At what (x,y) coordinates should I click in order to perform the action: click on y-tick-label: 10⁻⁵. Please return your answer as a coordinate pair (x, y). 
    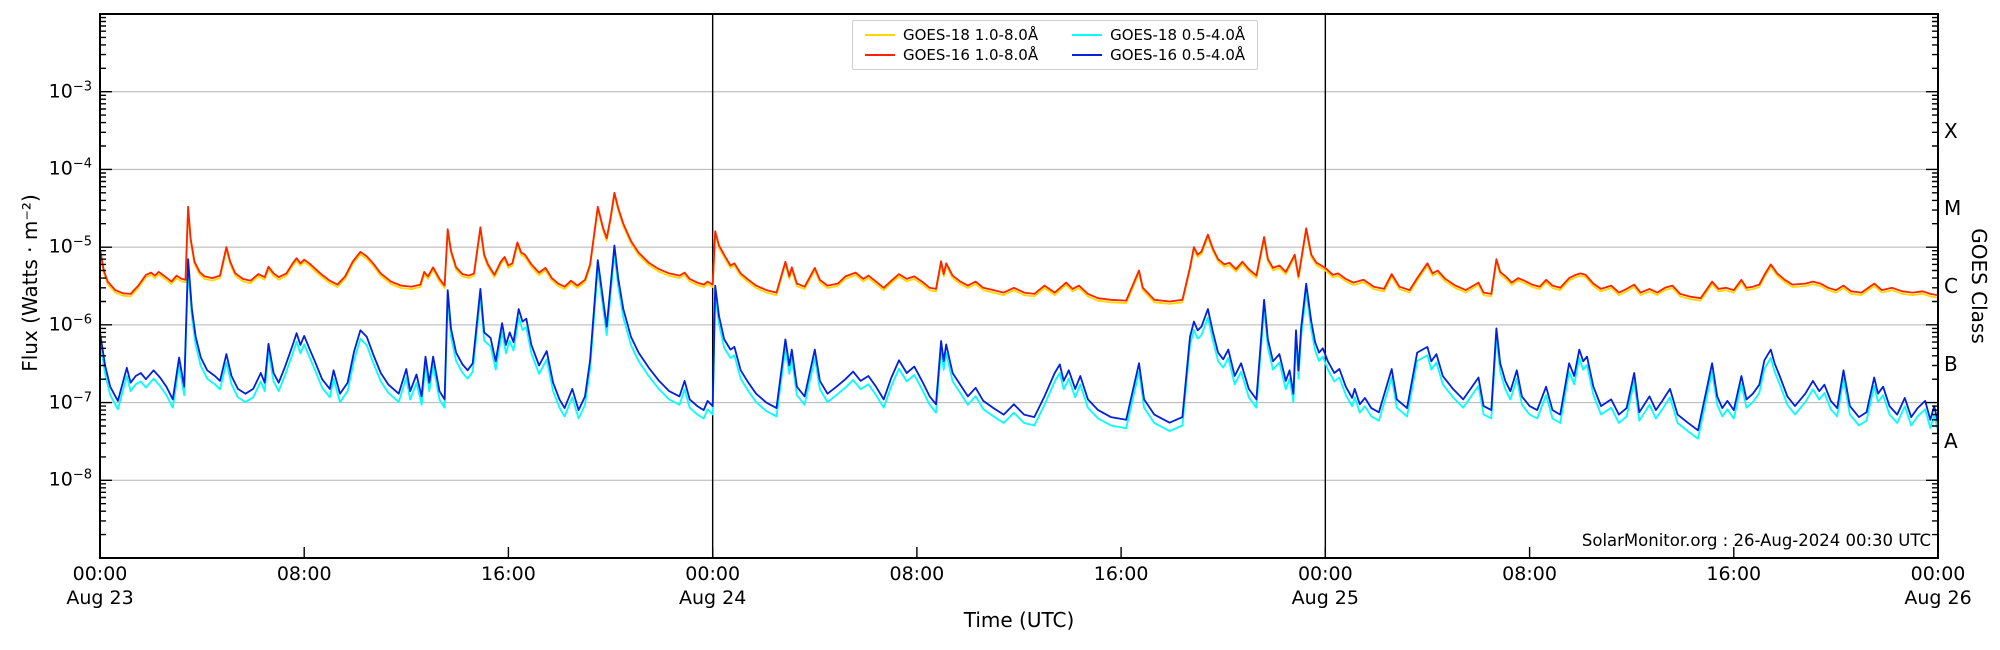
    Looking at the image, I should click on (70, 246).